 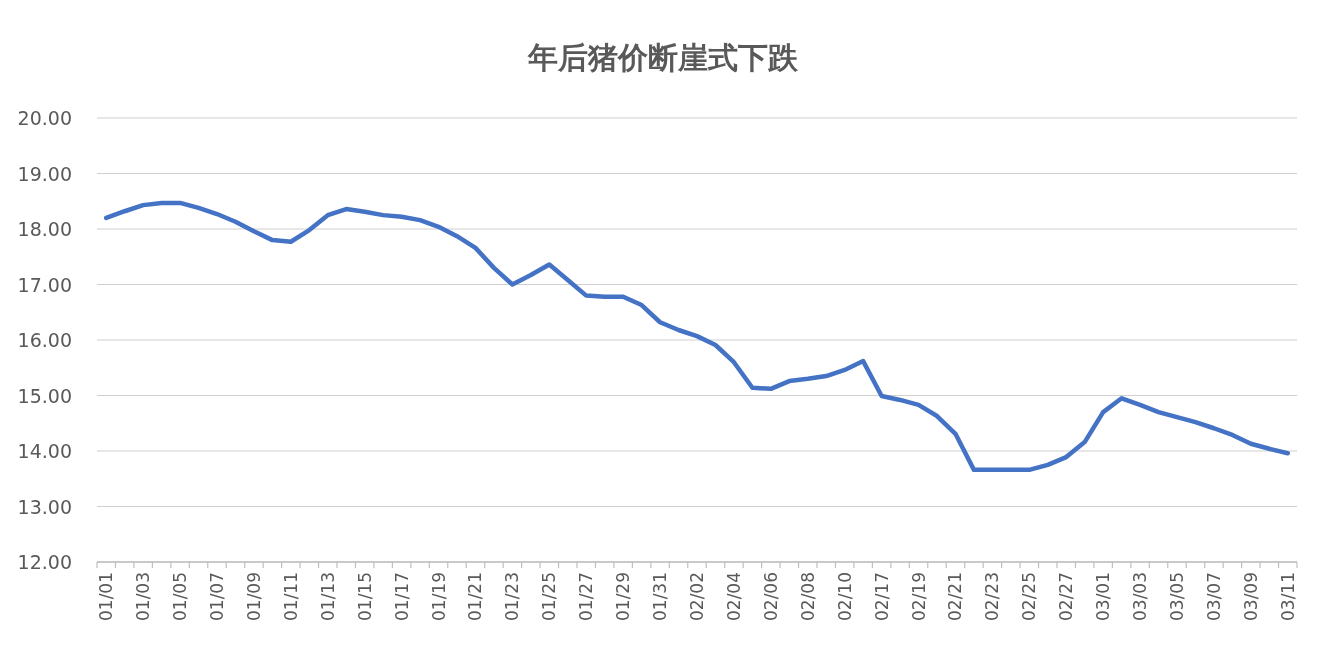 What do you see at coordinates (44, 118) in the screenshot?
I see `y-tick-label: 20.00` at bounding box center [44, 118].